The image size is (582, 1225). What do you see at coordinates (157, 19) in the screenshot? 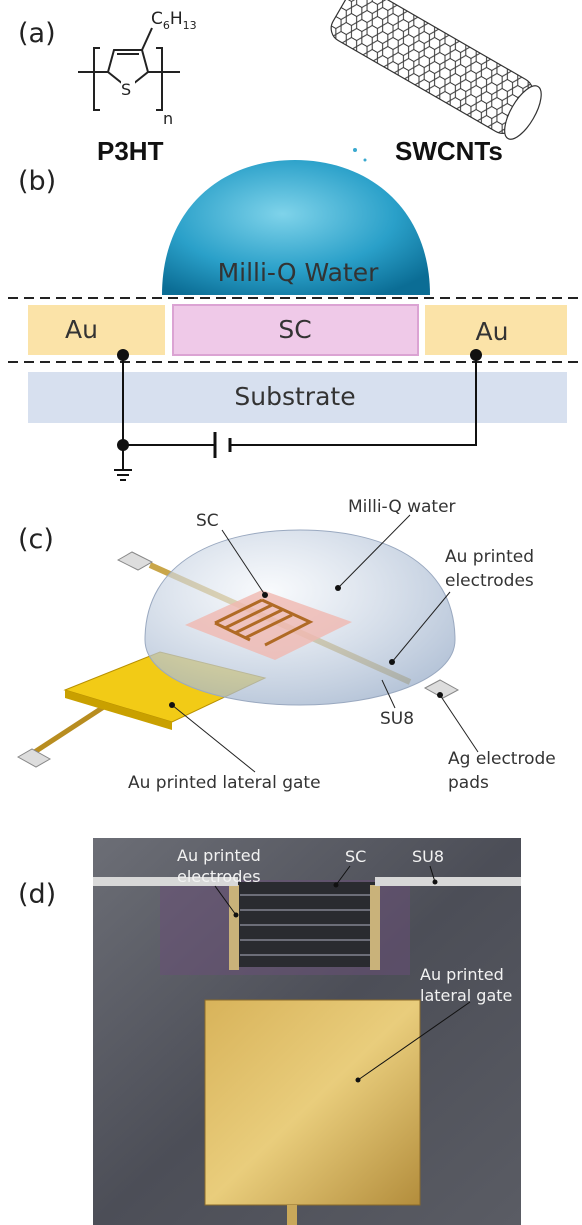
I see `atom: C` at bounding box center [157, 19].